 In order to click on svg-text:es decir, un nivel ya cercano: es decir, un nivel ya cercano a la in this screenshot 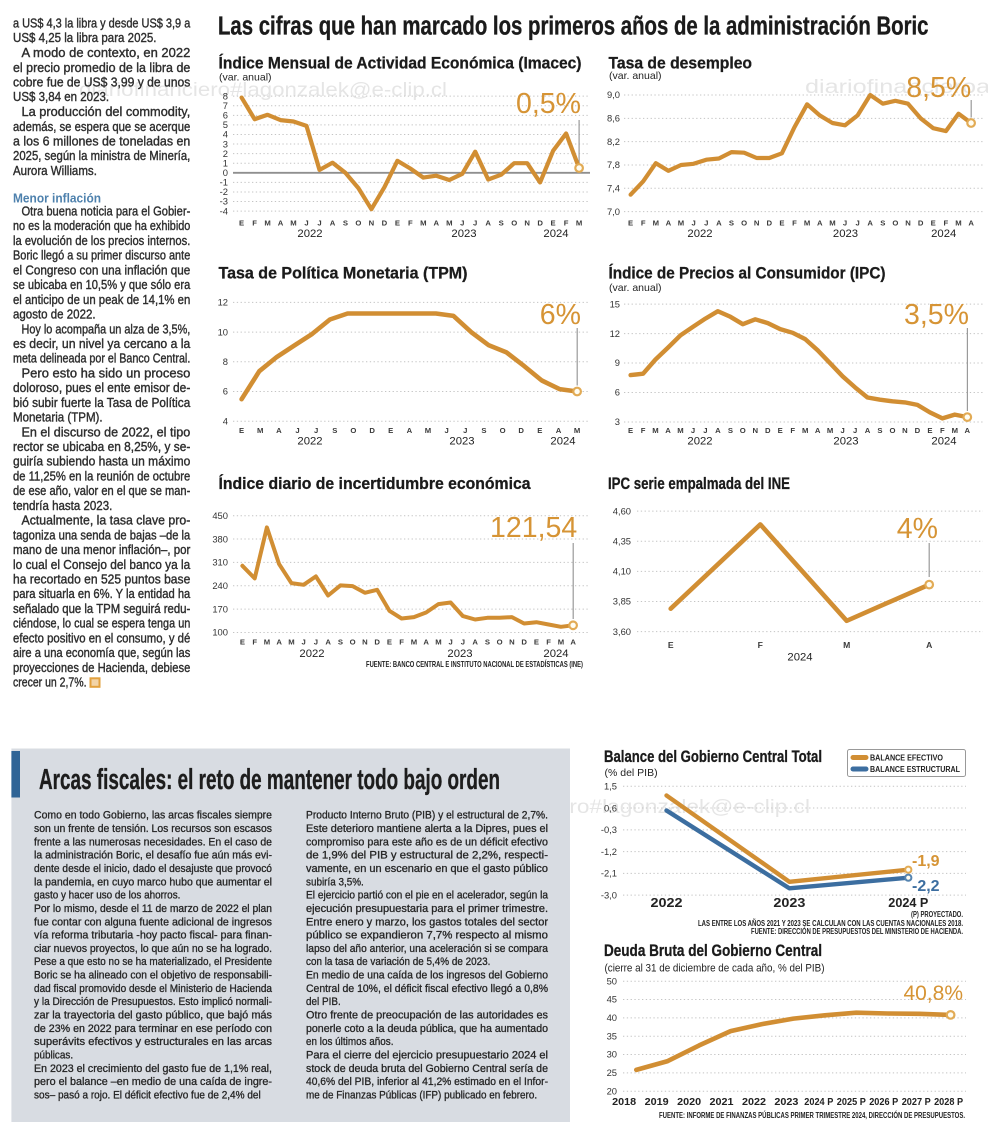, I will do `click(102, 343)`.